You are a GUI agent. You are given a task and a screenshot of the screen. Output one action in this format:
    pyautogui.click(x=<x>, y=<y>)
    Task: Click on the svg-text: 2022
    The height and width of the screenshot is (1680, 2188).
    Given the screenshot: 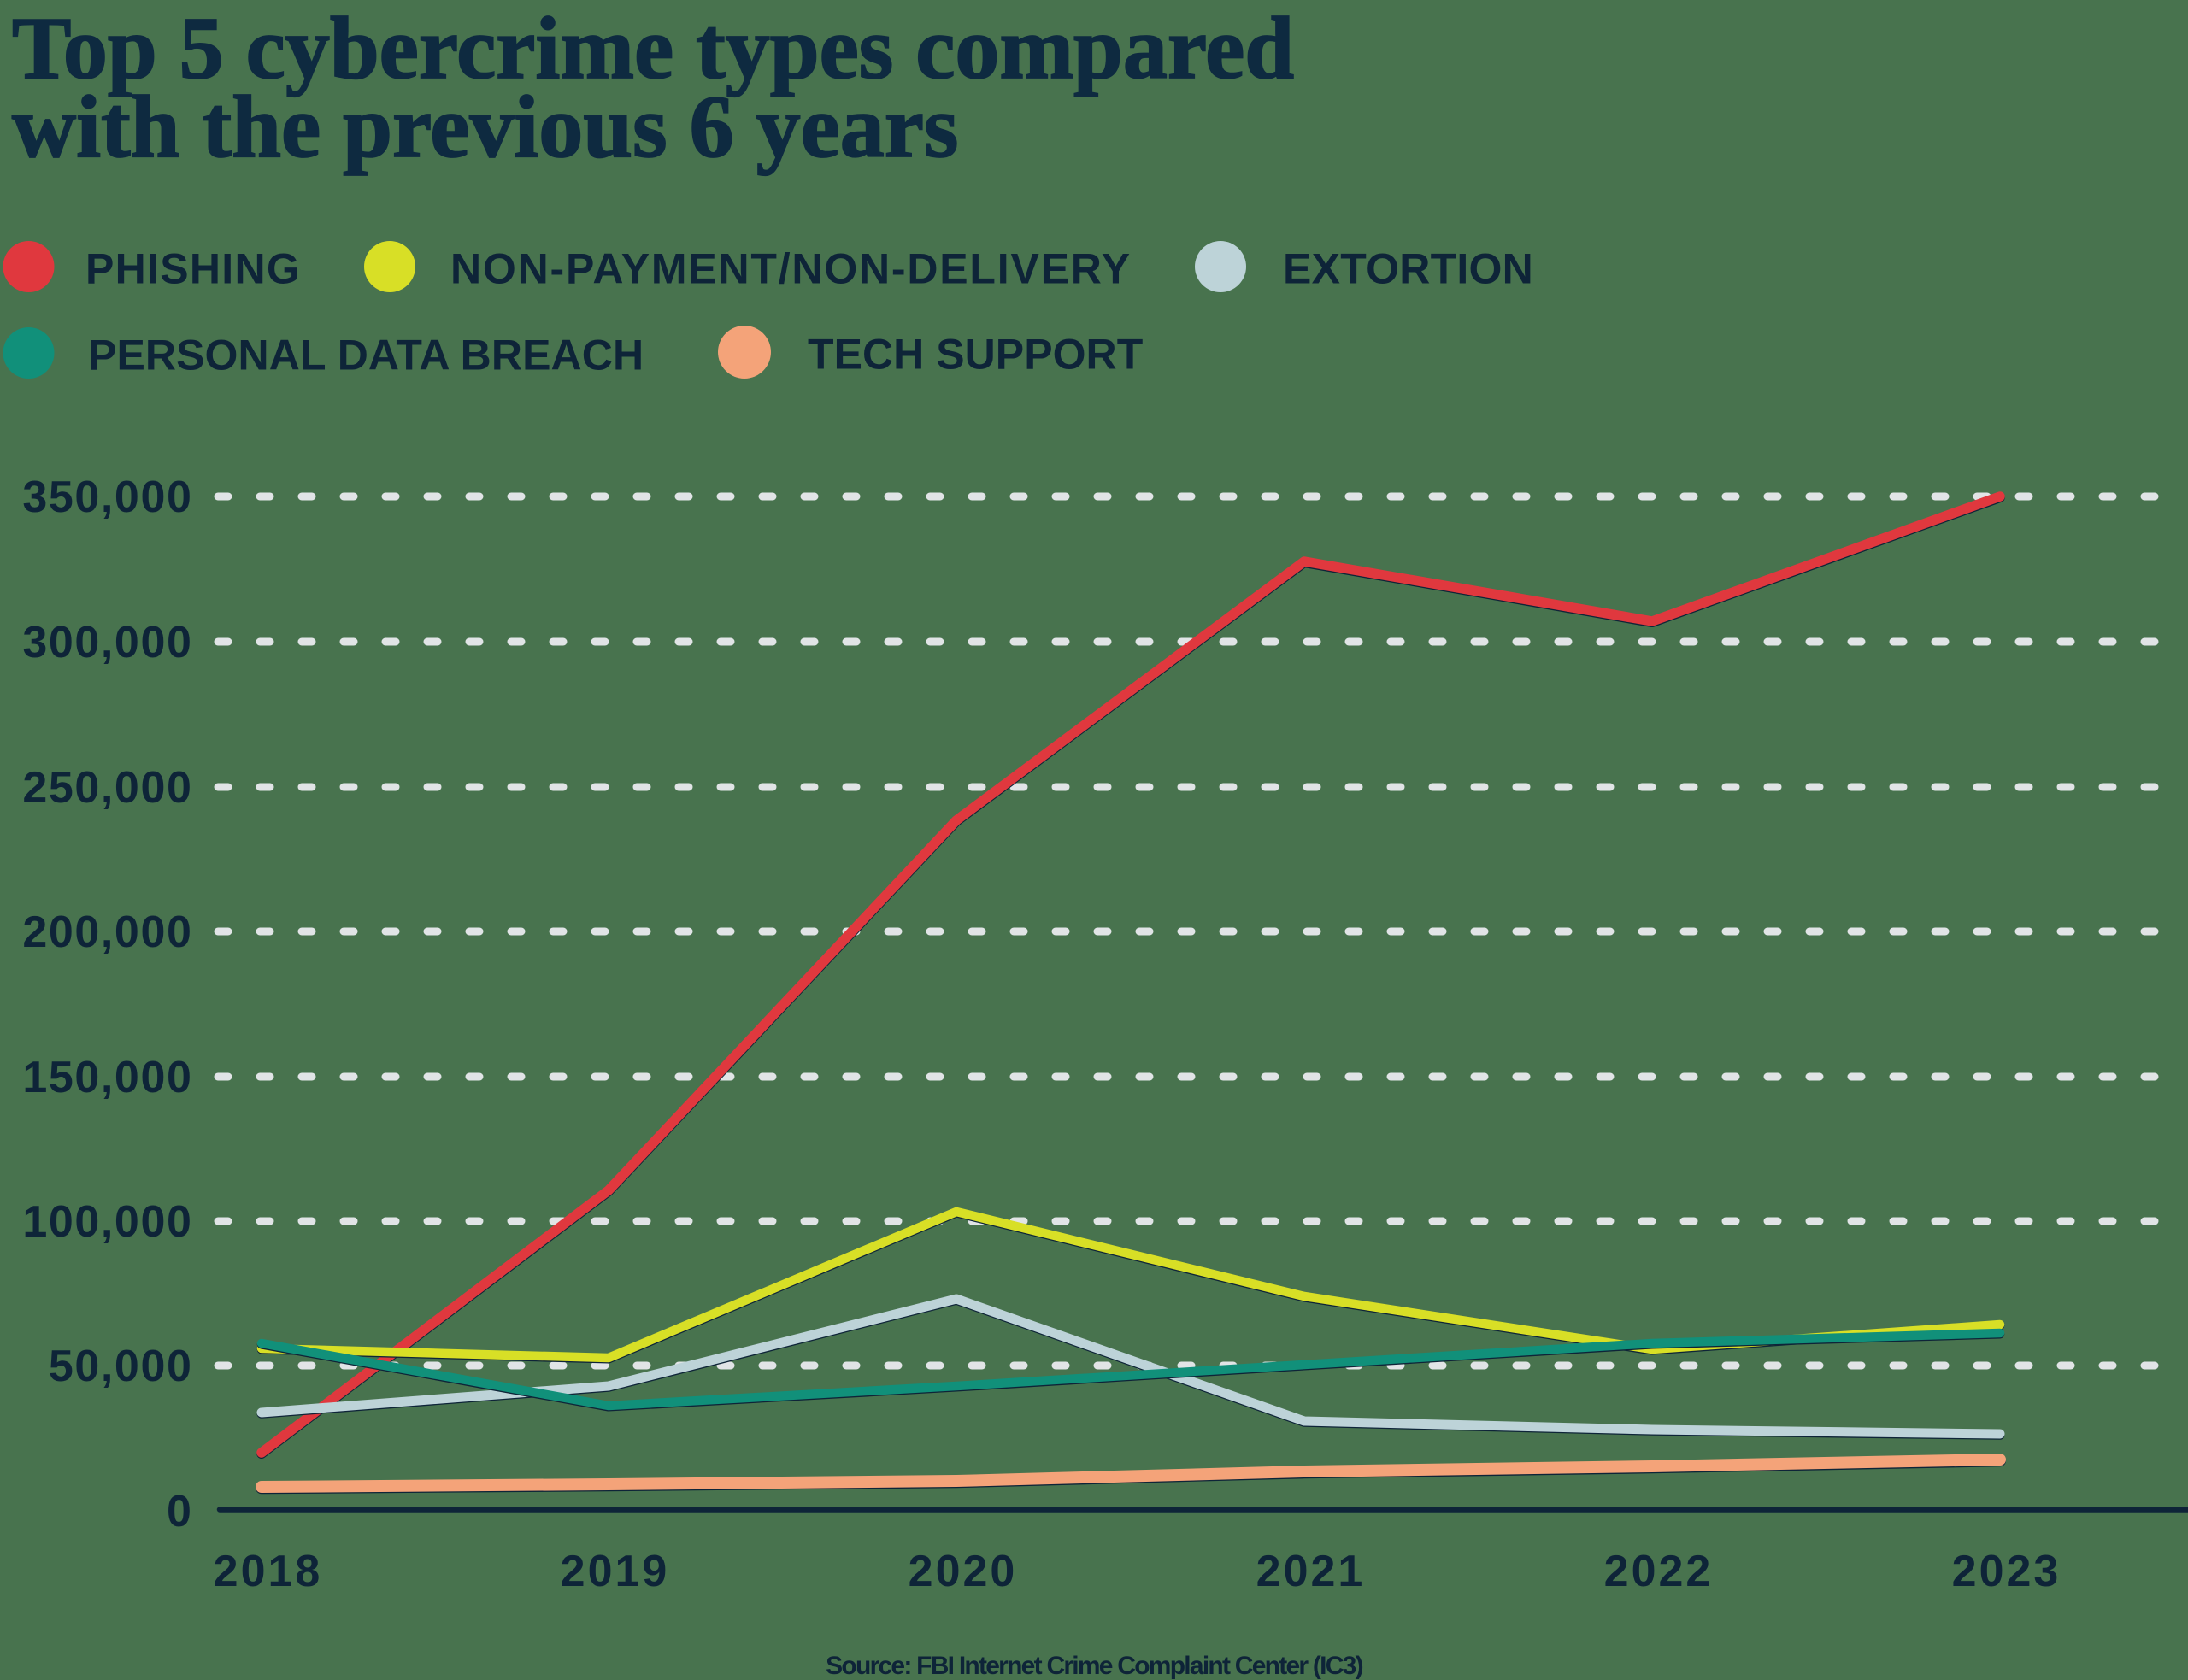 What is the action you would take?
    pyautogui.click(x=1659, y=1571)
    